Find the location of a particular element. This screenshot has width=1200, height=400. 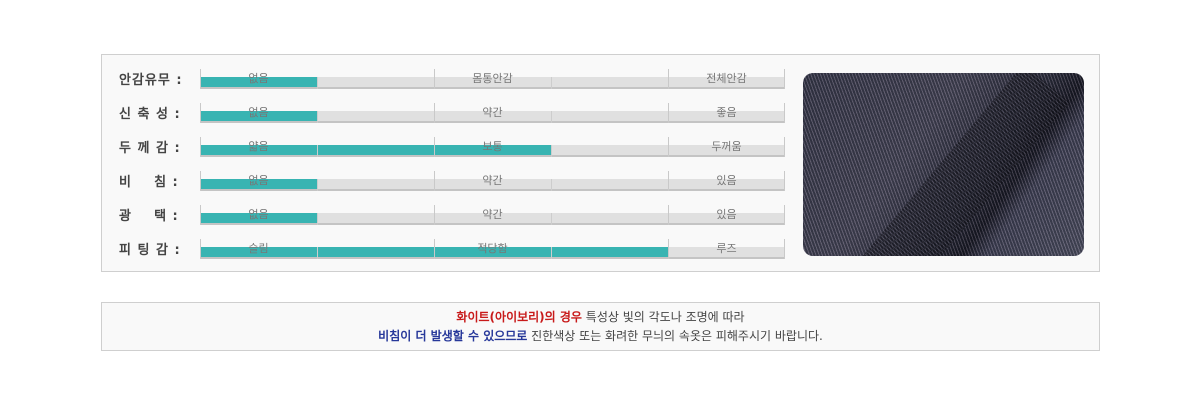

spec-row: 안감유무 : 없음 몸통안감 전체안감 is located at coordinates (452, 74).